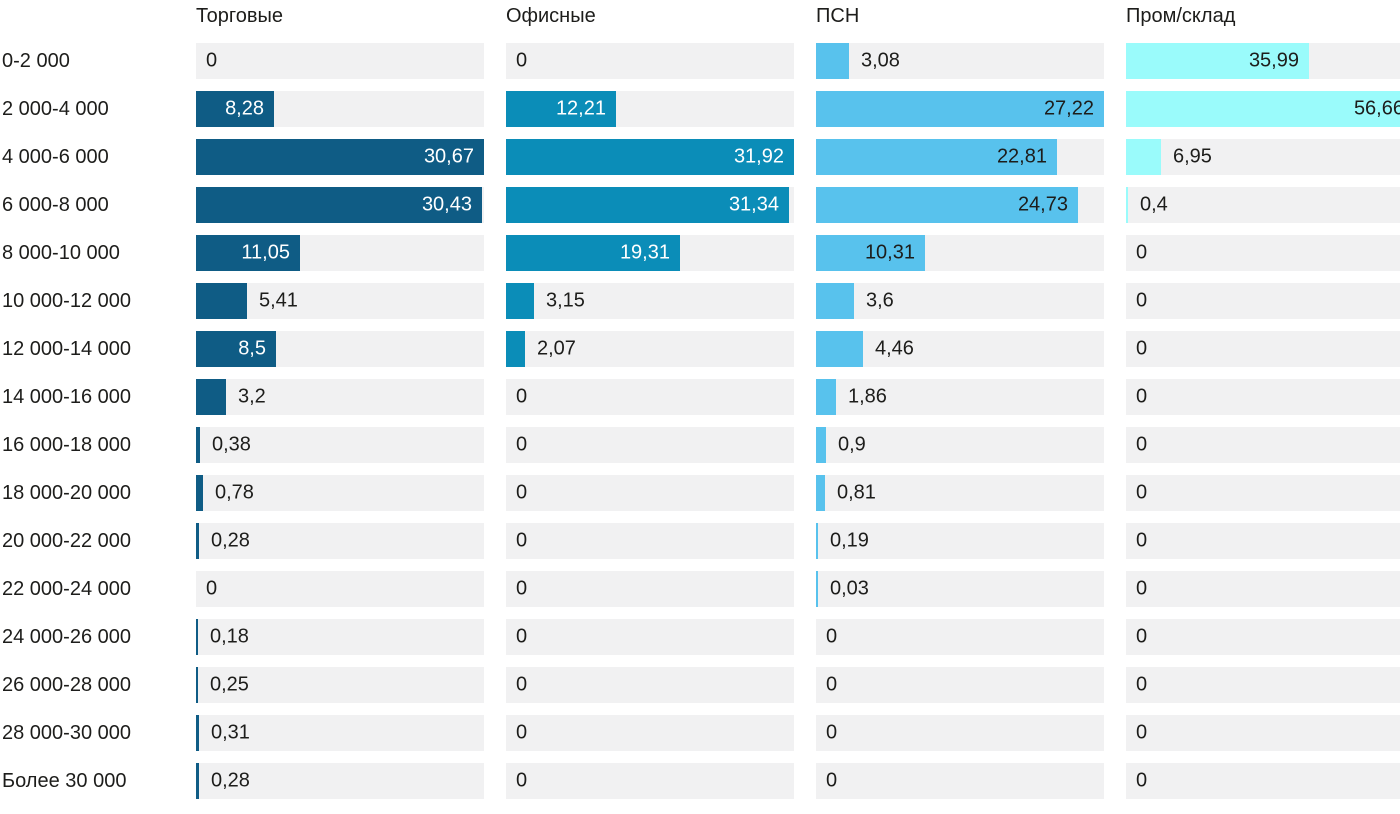  I want to click on bar-value-label: 8,28, so click(244, 108).